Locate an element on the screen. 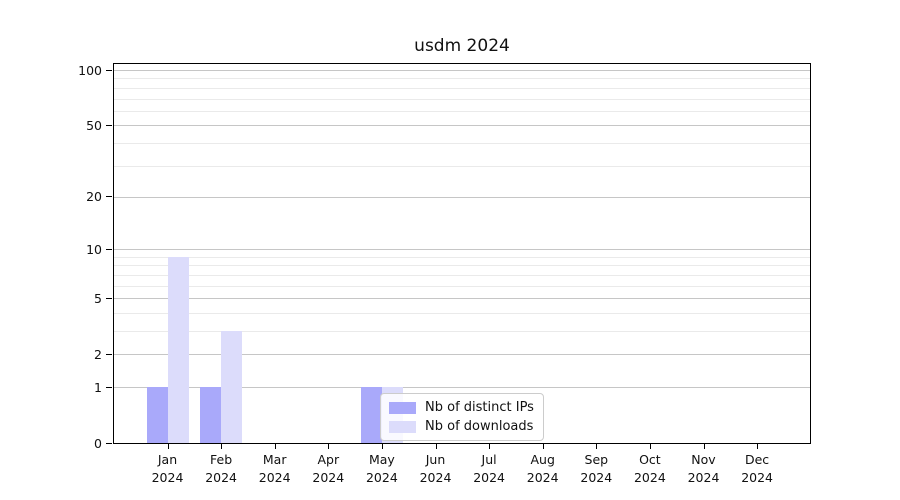  legend-item-distinct-ips: Nb of distinct IPs is located at coordinates (461, 407).